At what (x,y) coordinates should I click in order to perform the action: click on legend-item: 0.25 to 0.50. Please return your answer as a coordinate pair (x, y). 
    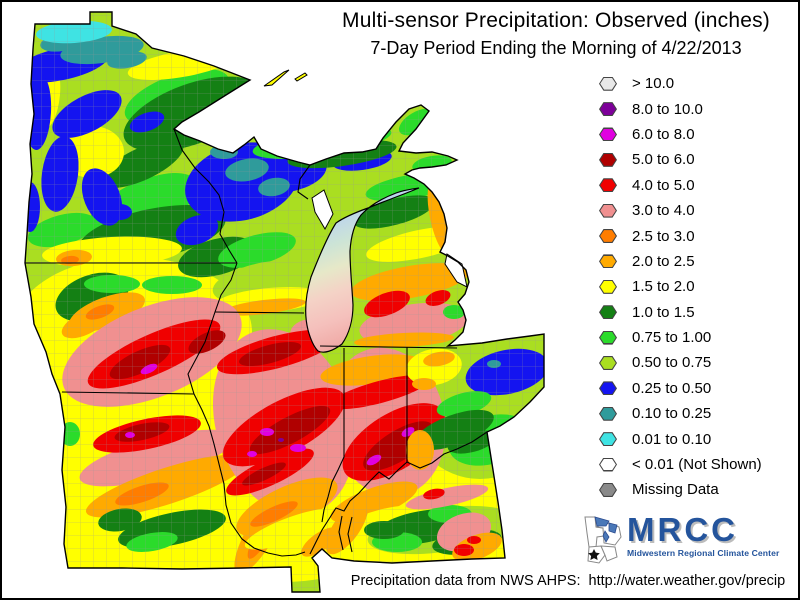
    Looking at the image, I should click on (698, 388).